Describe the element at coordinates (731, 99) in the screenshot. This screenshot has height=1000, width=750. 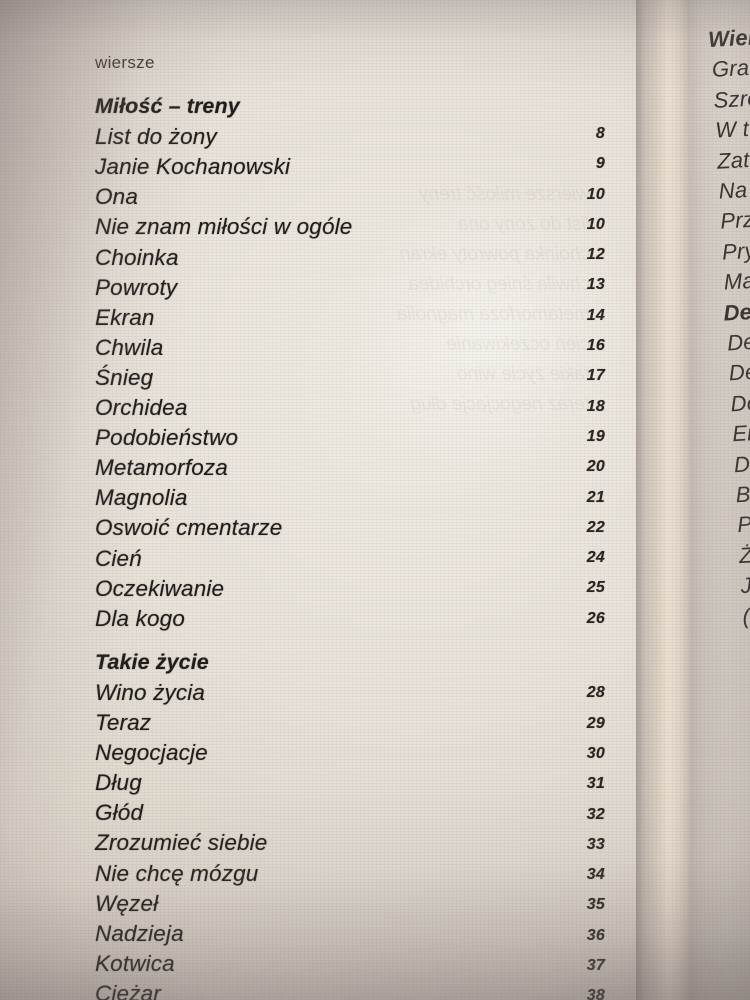
I see `facing-page-line: Szro` at that location.